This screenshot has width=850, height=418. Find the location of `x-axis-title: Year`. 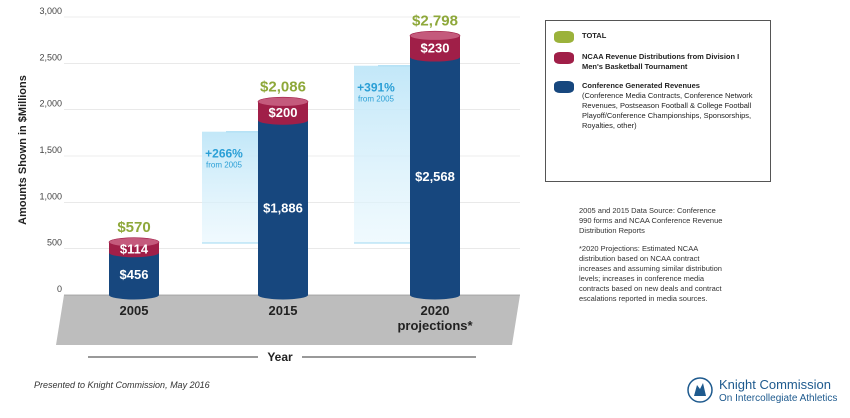

x-axis-title: Year is located at coordinates (280, 357).